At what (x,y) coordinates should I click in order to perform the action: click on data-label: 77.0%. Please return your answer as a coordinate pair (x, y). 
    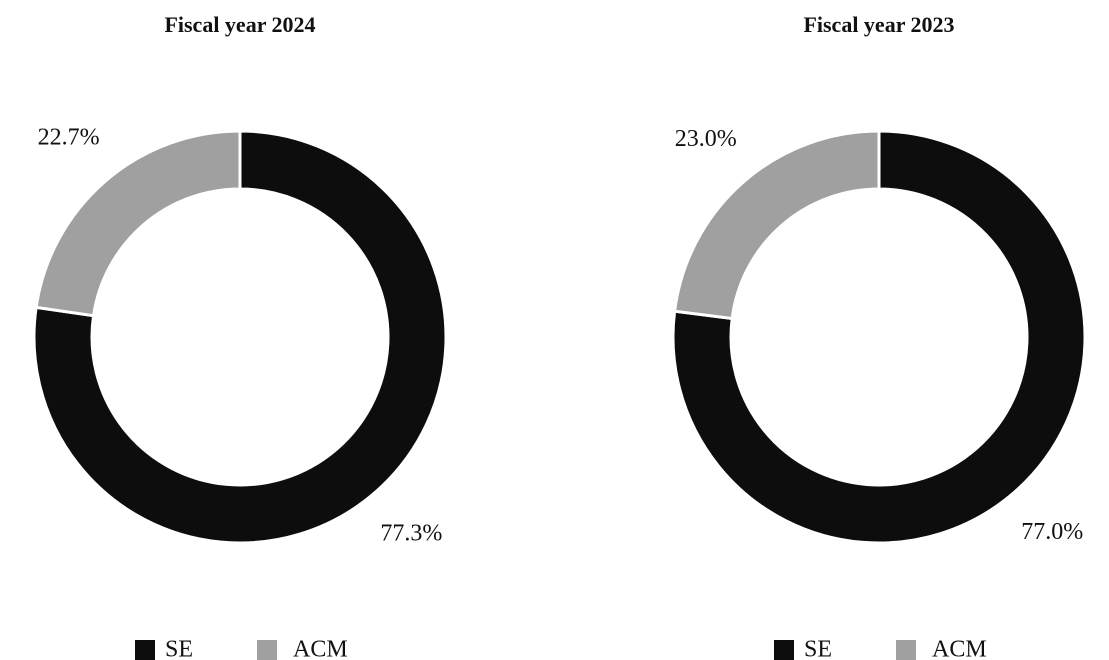
    Looking at the image, I should click on (1052, 532).